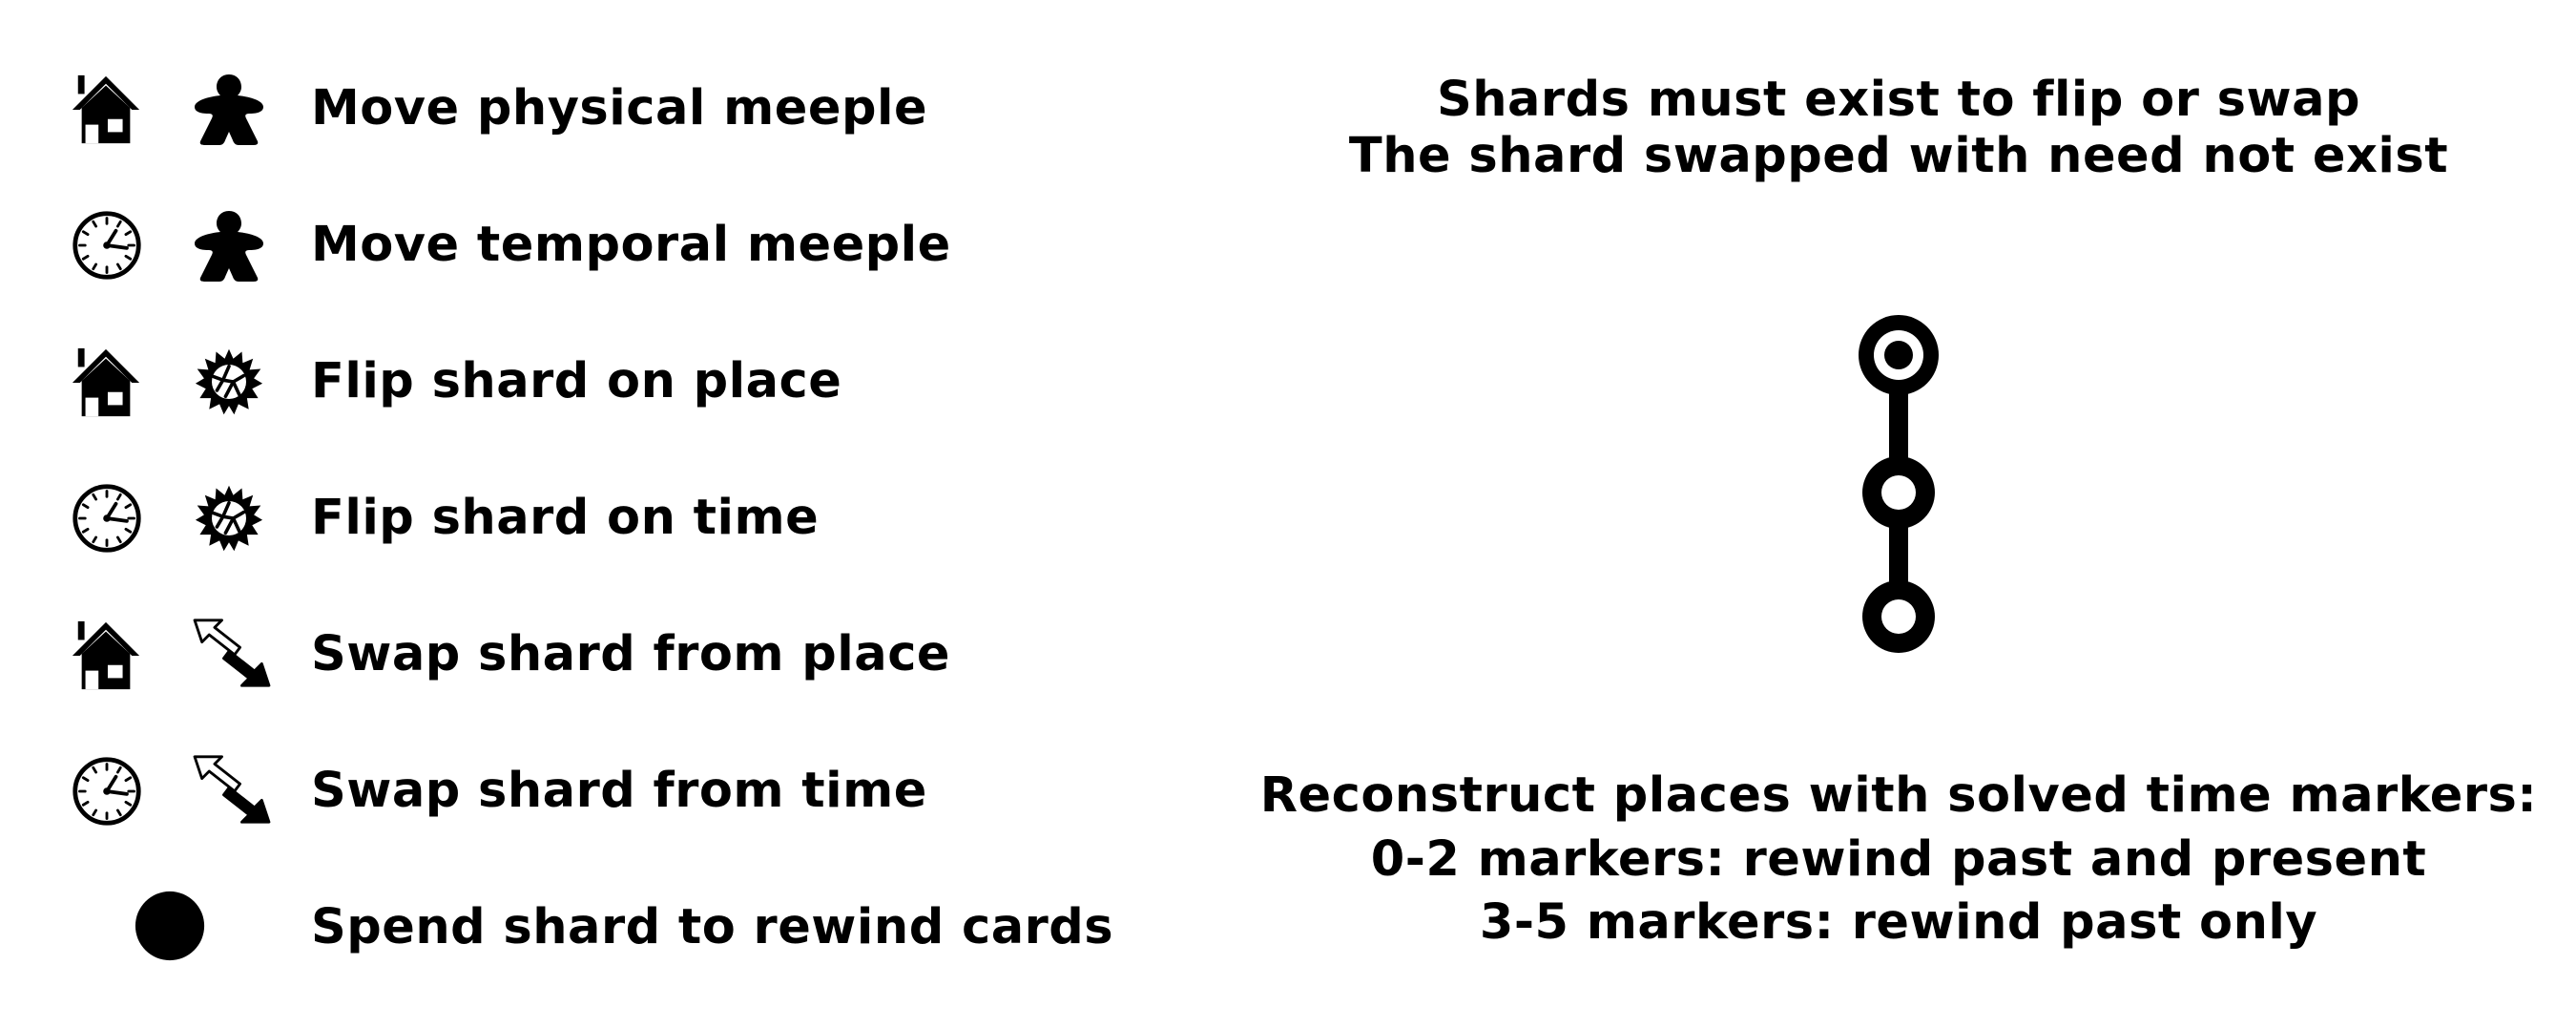 This screenshot has height=1028, width=2576. What do you see at coordinates (631, 654) in the screenshot?
I see `legend-label: Swap shard from place` at bounding box center [631, 654].